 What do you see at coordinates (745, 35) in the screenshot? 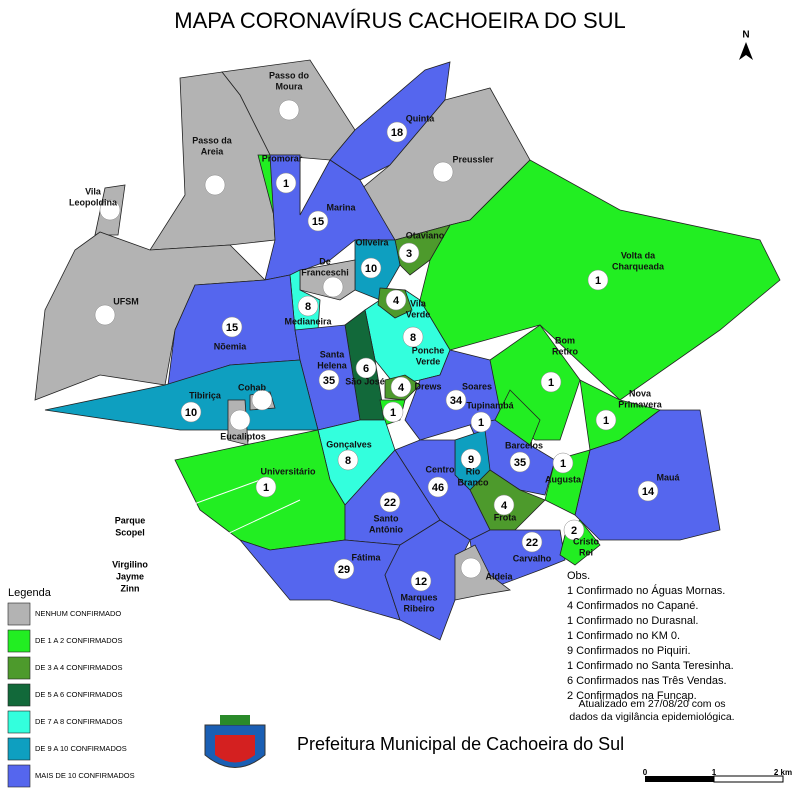
I see `north-label: N` at bounding box center [745, 35].